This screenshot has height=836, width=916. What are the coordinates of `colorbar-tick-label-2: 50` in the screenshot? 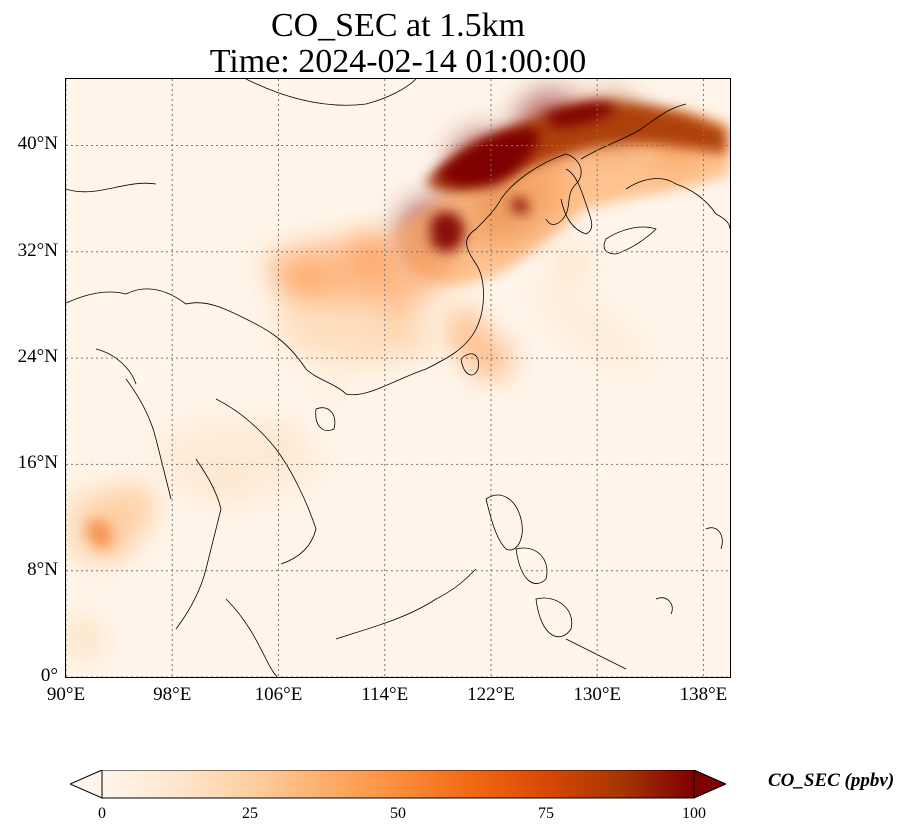 It's located at (398, 813).